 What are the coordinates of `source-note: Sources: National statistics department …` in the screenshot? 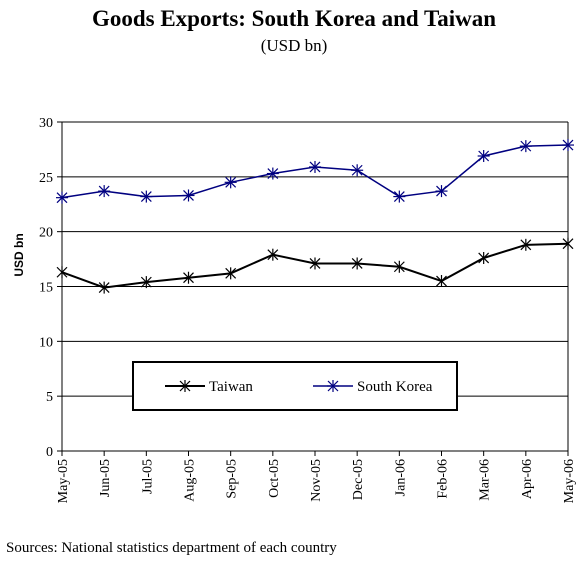 It's located at (171, 548).